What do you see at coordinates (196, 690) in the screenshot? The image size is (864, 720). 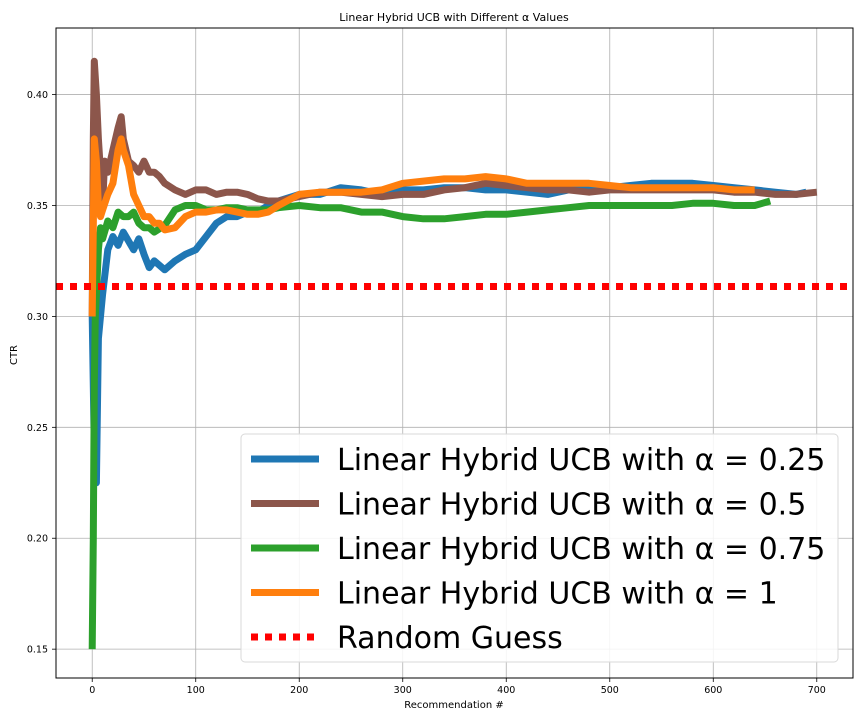 I see `x-tick-label: 100` at bounding box center [196, 690].